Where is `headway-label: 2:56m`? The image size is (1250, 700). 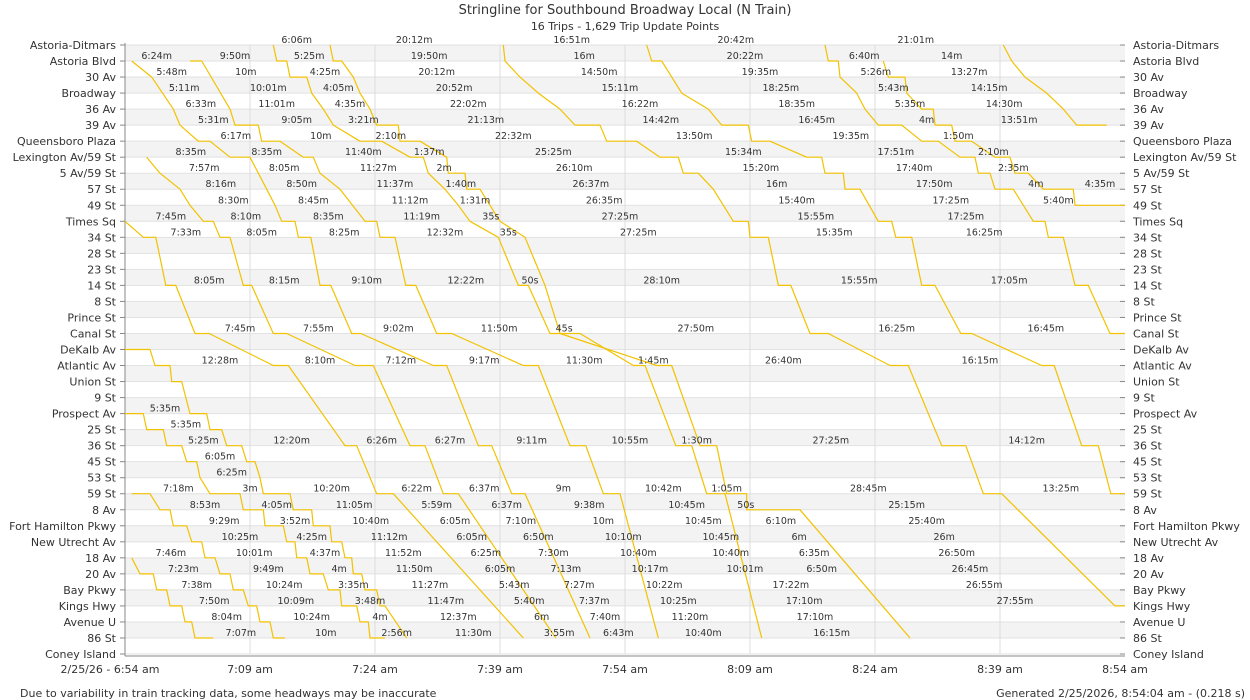
headway-label: 2:56m is located at coordinates (396, 633).